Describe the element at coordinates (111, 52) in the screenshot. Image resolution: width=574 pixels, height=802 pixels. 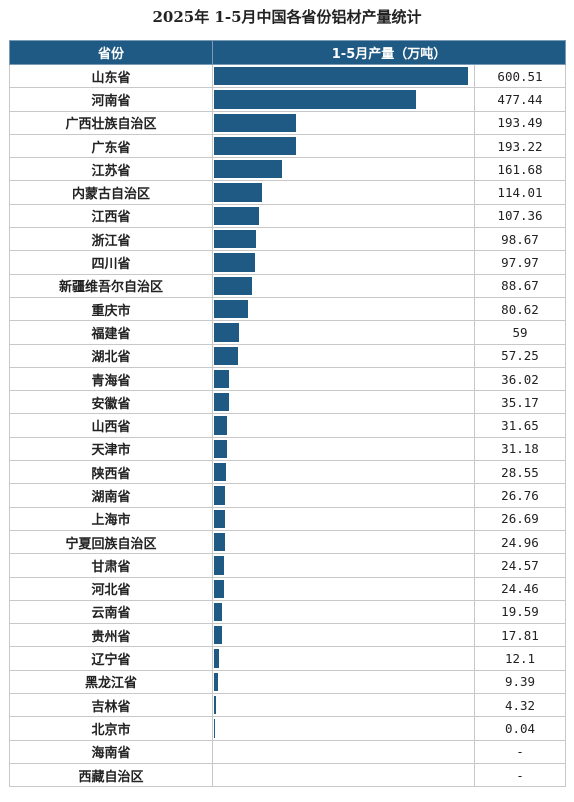
I see `header-province: 省份` at that location.